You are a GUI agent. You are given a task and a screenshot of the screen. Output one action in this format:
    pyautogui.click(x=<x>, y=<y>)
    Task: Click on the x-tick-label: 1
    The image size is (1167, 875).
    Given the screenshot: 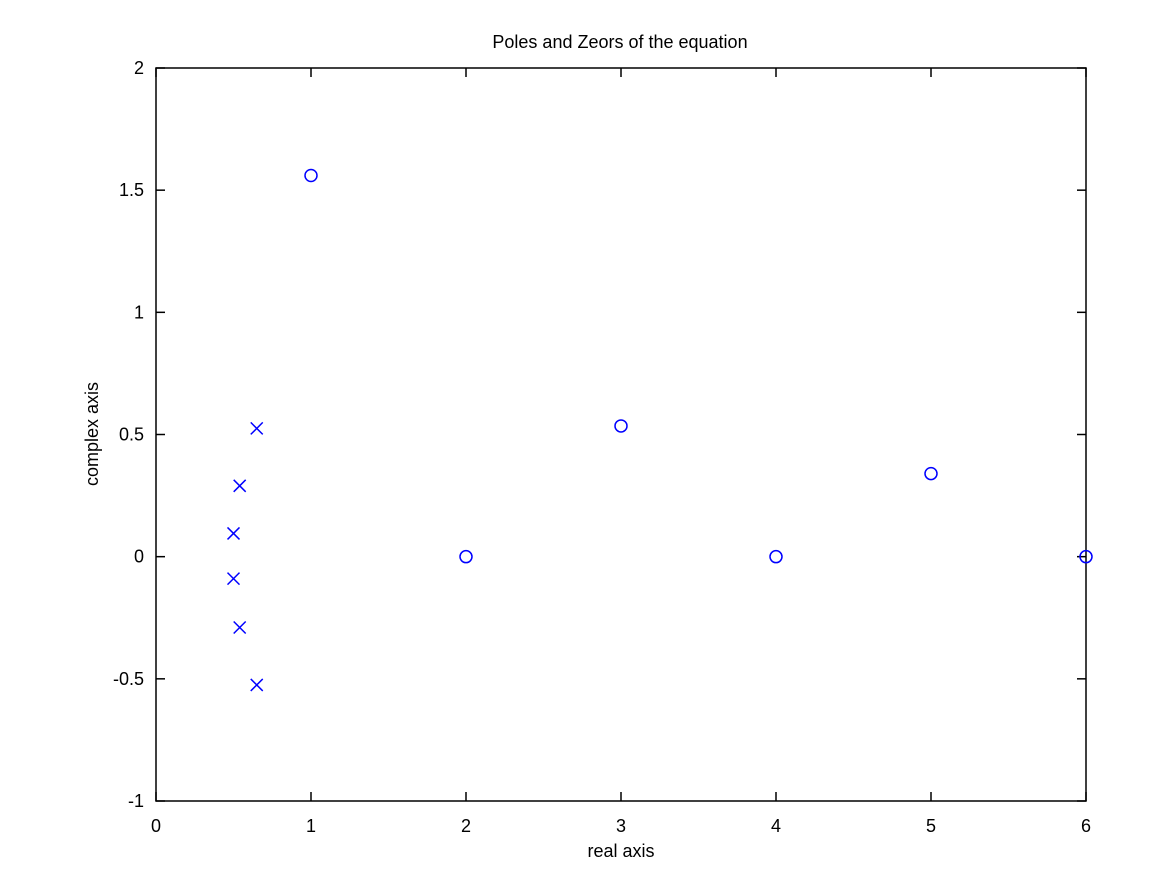 What is the action you would take?
    pyautogui.click(x=311, y=826)
    